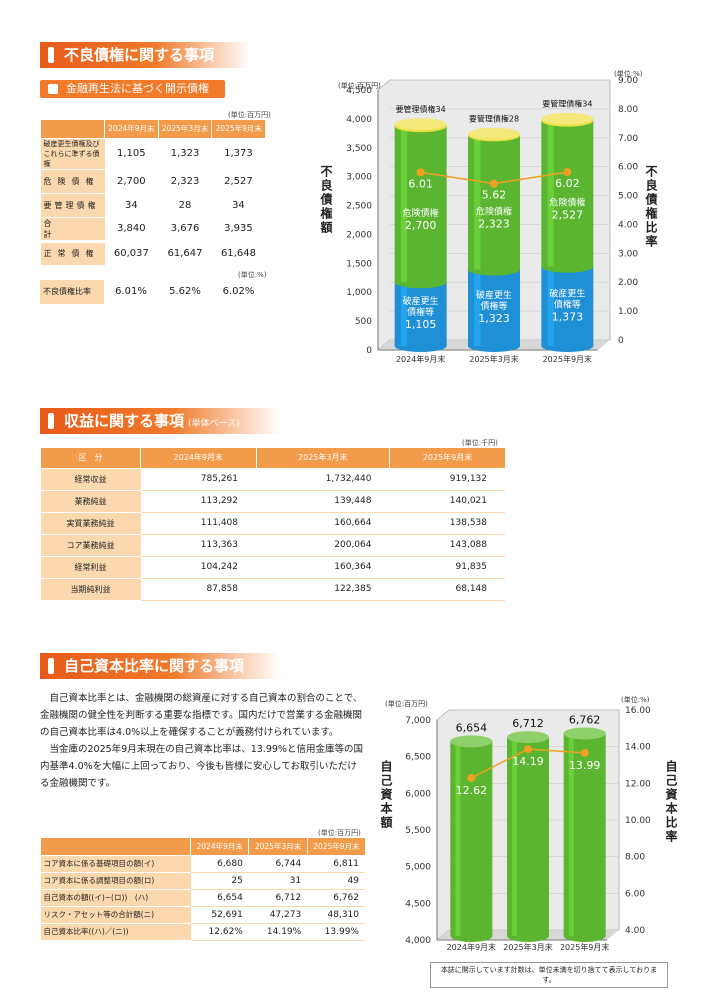  I want to click on chart1-ytick: 3,000, so click(359, 178).